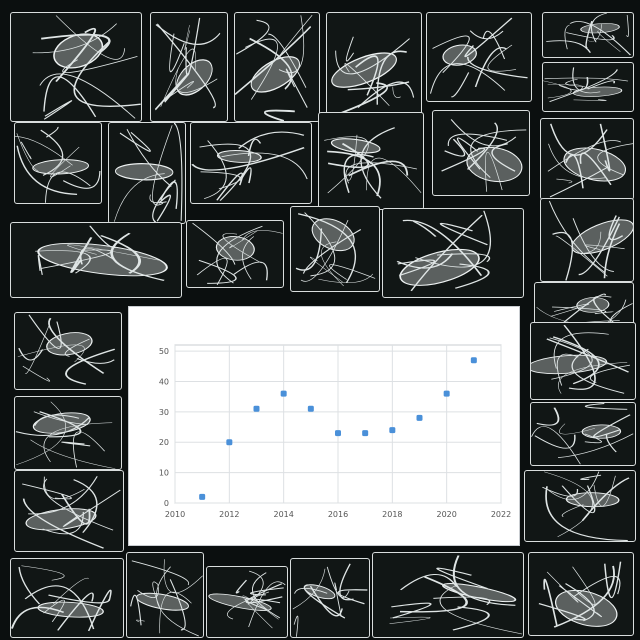  Describe the element at coordinates (164, 351) in the screenshot. I see `y-tick-label: 50` at that location.